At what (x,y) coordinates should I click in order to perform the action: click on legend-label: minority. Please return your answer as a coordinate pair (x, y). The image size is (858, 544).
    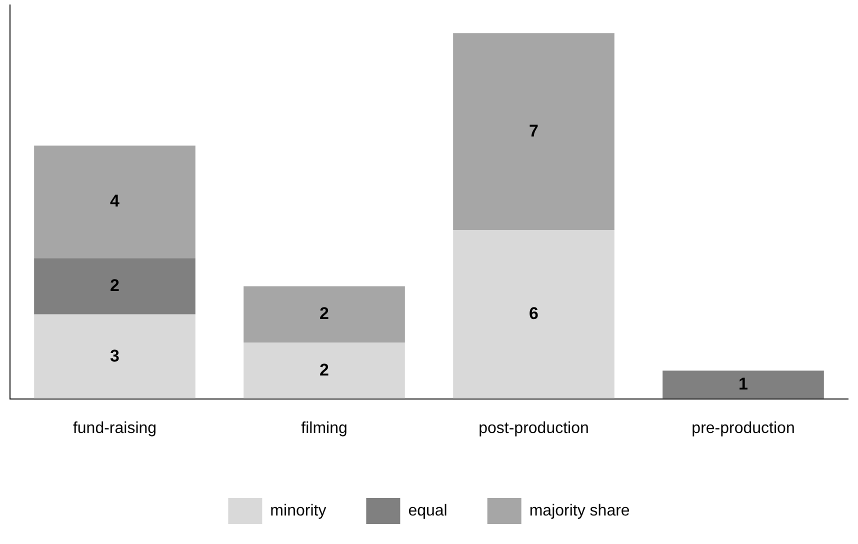
    Looking at the image, I should click on (298, 511).